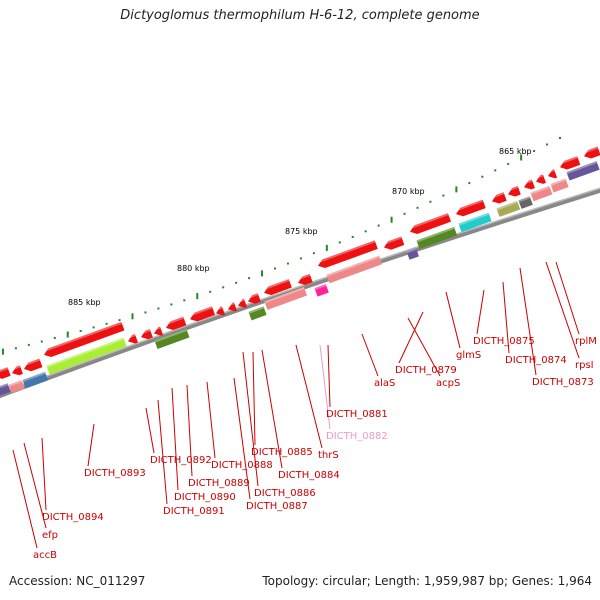  What do you see at coordinates (408, 191) in the screenshot?
I see `scale-label: 870 kbp` at bounding box center [408, 191].